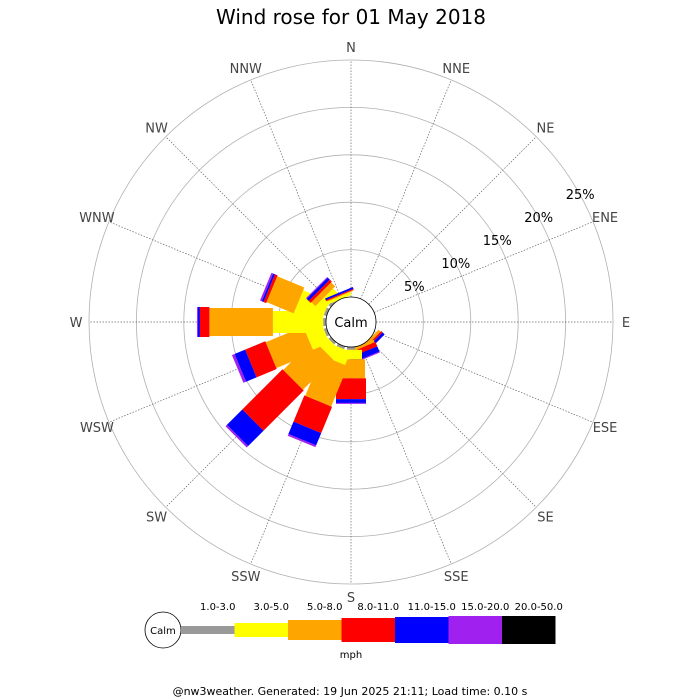 This screenshot has height=700, width=700. What do you see at coordinates (456, 577) in the screenshot?
I see `direction-label-sse: SSE` at bounding box center [456, 577].